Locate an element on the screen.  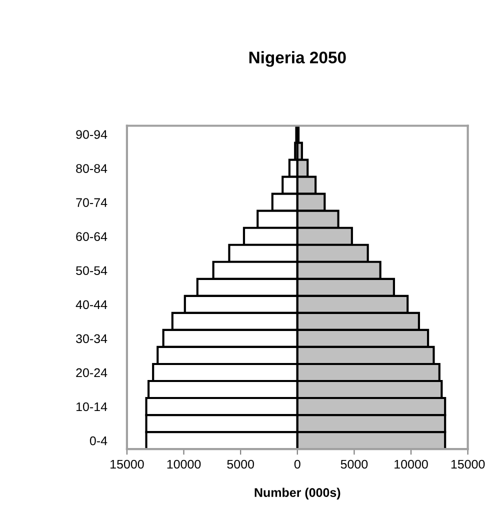
y-tick-label: 60-64 is located at coordinates (92, 237).